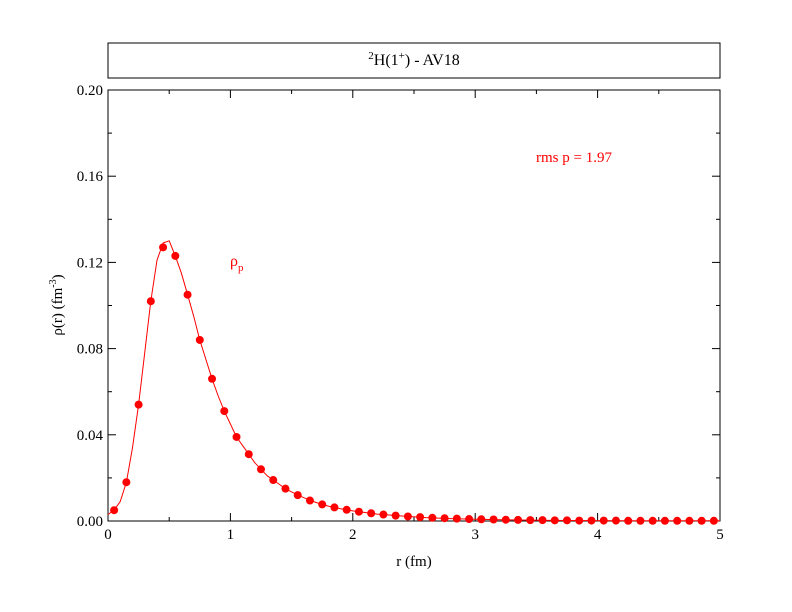 The image size is (792, 612). I want to click on chart-title: 2H(1+) - AV18, so click(413, 59).